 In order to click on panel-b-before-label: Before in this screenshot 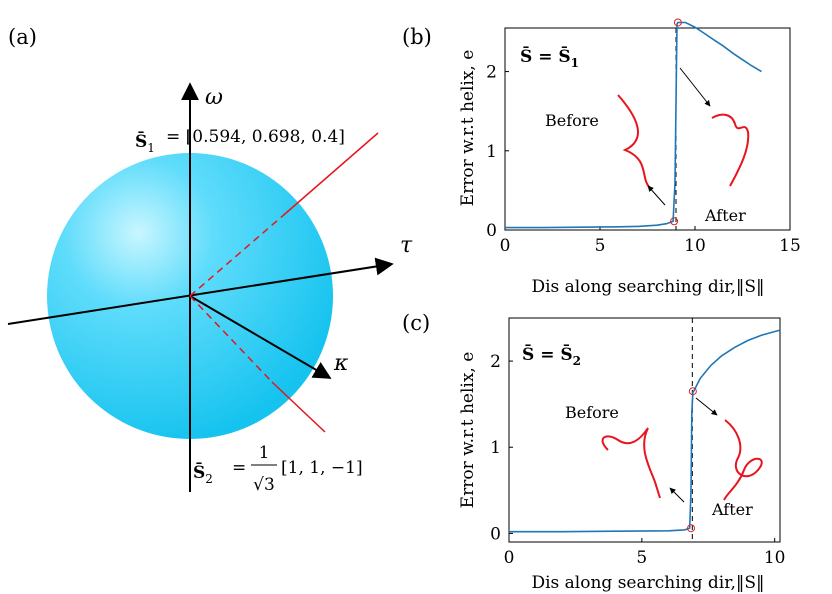, I will do `click(572, 120)`.